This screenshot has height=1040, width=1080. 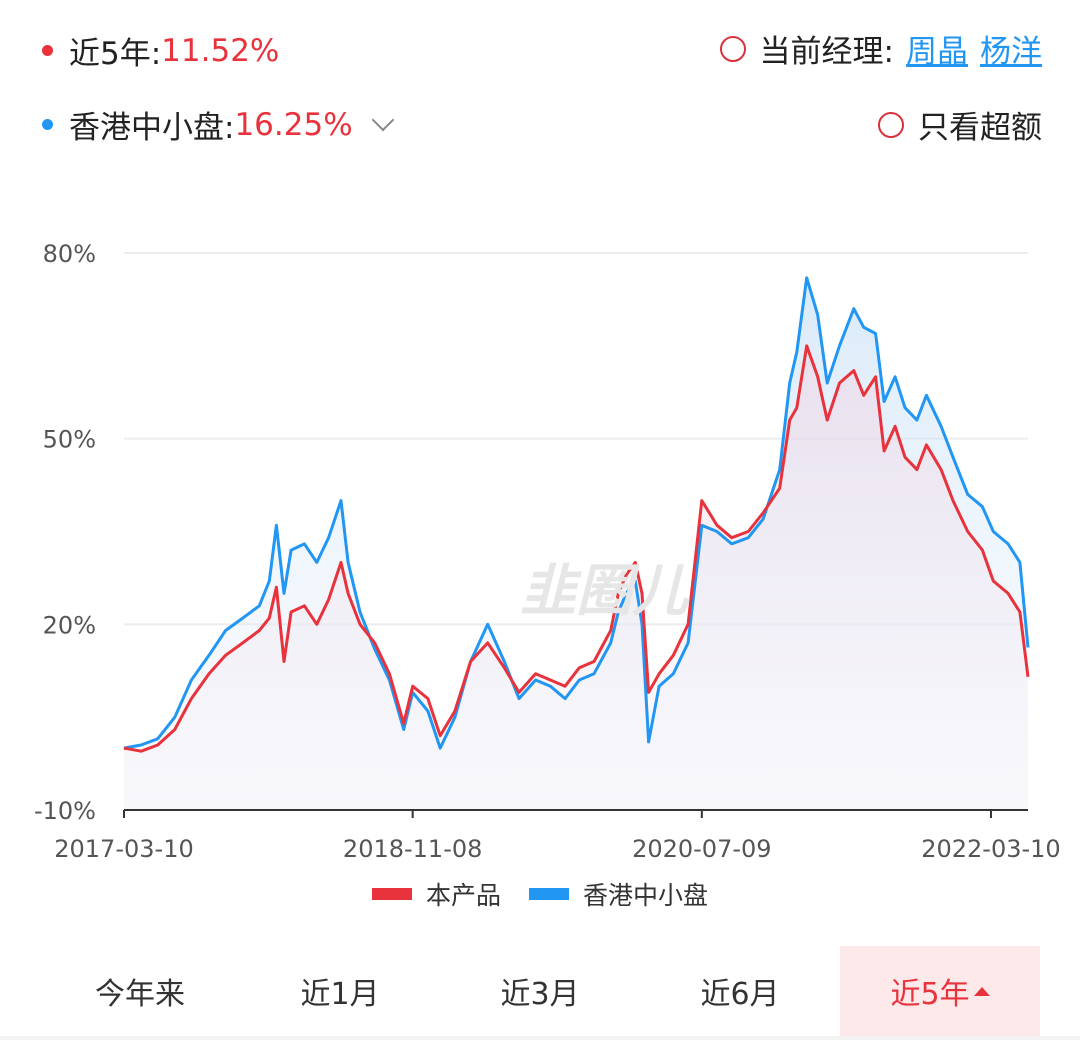 What do you see at coordinates (826, 52) in the screenshot?
I see `manager-label: 当前经理:` at bounding box center [826, 52].